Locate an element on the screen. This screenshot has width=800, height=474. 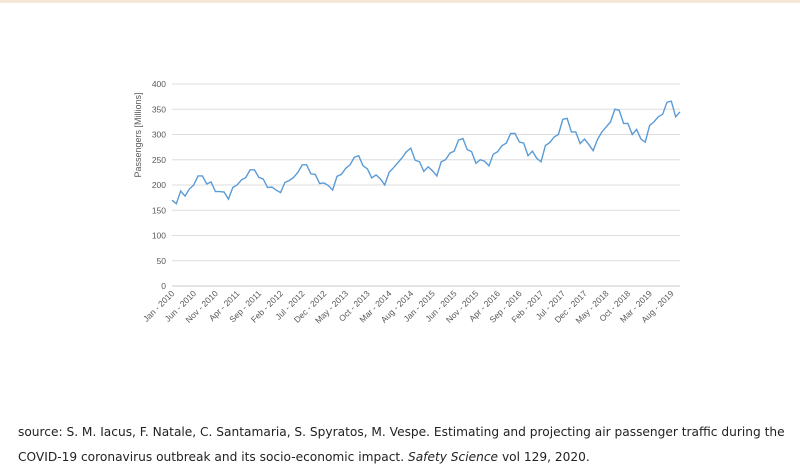
y-axis-ticks: 0 50 100 150 200 250 300 350 400 is located at coordinates (159, 185).